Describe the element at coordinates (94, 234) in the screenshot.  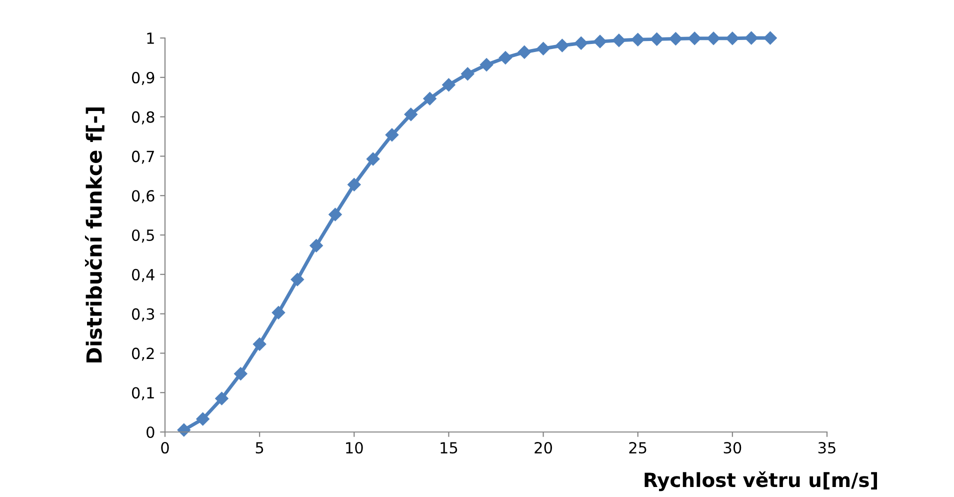
I see `y-axis-title: Distribuční funkce f[-]` at that location.